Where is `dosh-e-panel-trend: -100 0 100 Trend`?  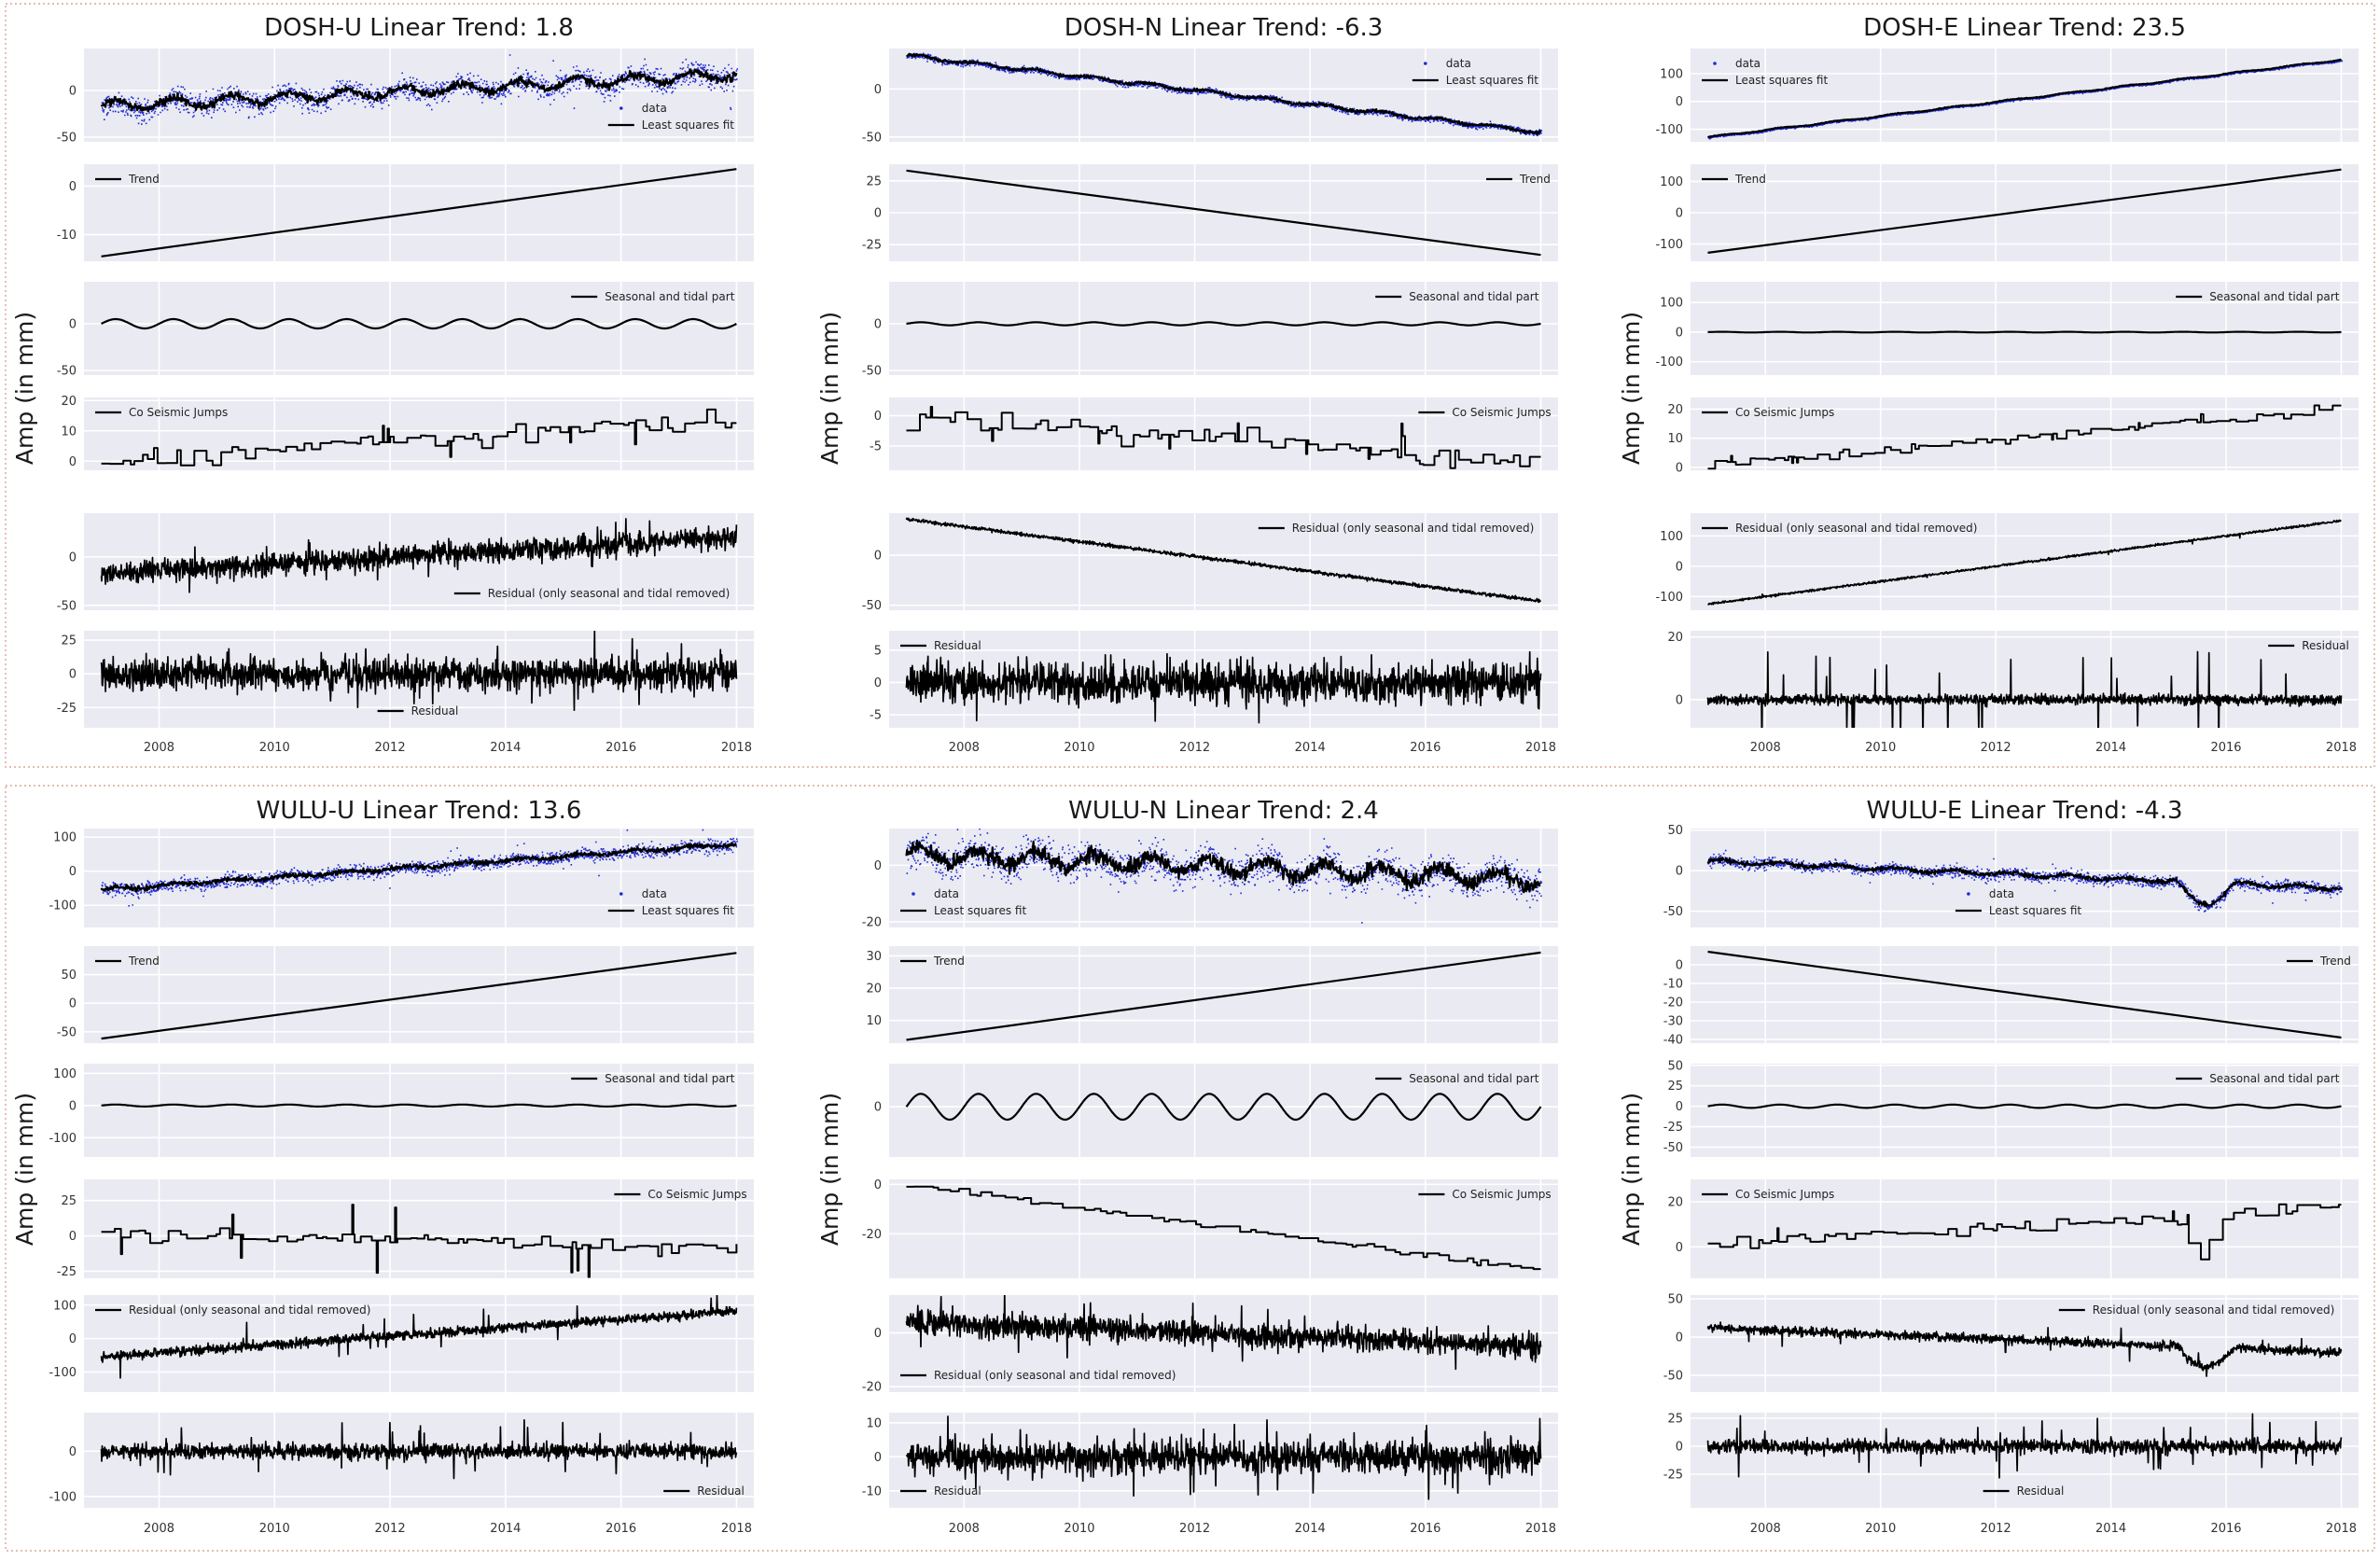
dosh-e-panel-trend: -100 0 100 Trend is located at coordinates (2007, 212).